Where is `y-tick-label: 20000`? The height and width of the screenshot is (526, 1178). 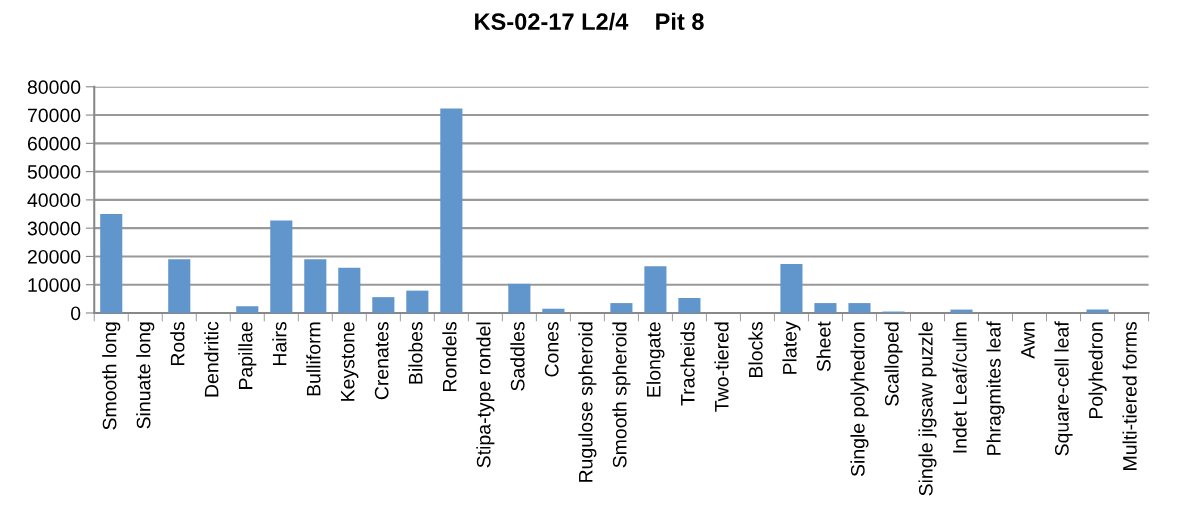
y-tick-label: 20000 is located at coordinates (54, 256).